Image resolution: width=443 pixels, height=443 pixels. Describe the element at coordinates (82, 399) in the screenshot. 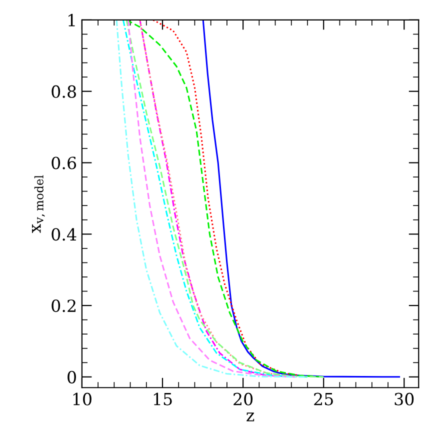

I see `x-tick-label: 10` at that location.